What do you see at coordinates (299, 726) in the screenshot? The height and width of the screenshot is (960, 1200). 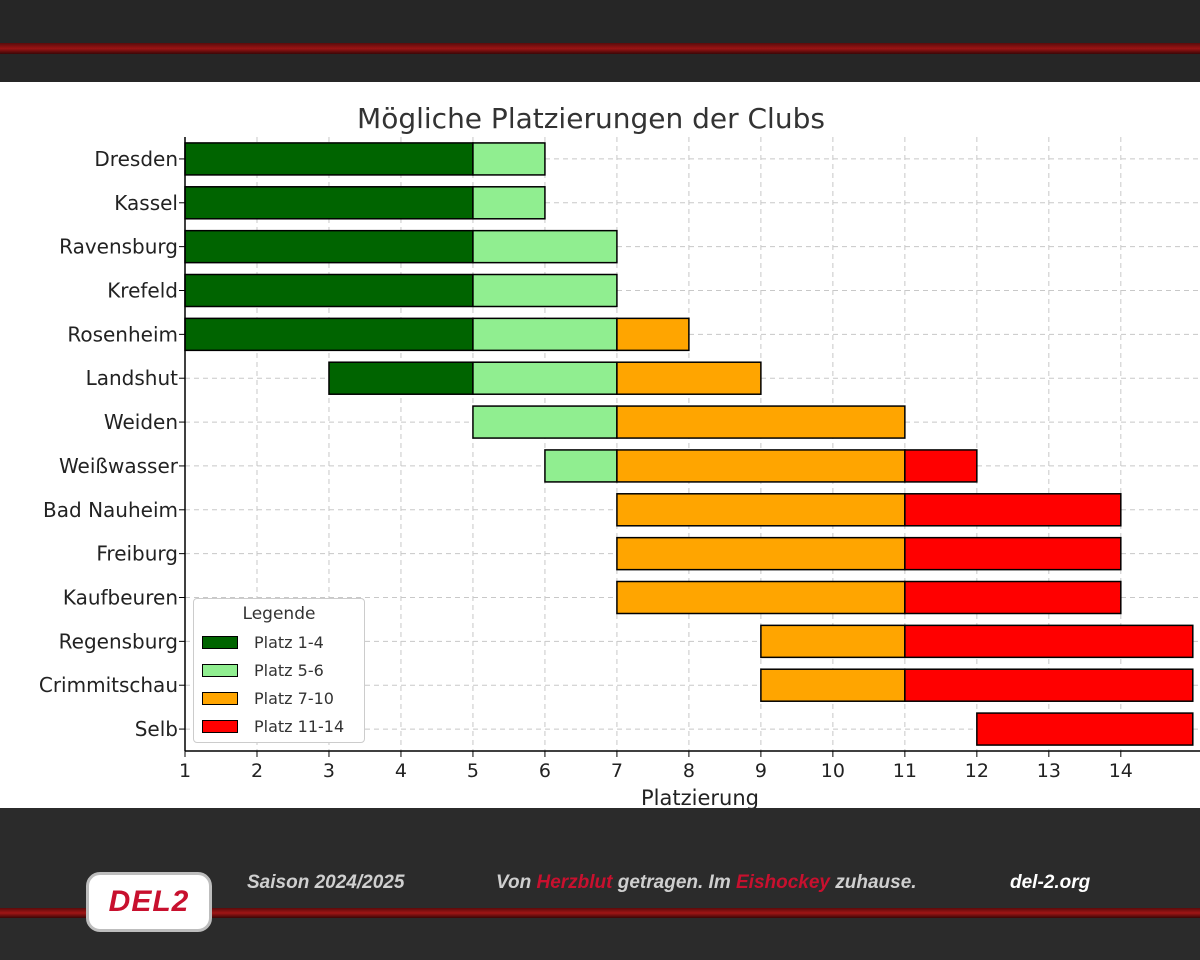 I see `legend-label-platz-11-14: Platz 11-14` at bounding box center [299, 726].